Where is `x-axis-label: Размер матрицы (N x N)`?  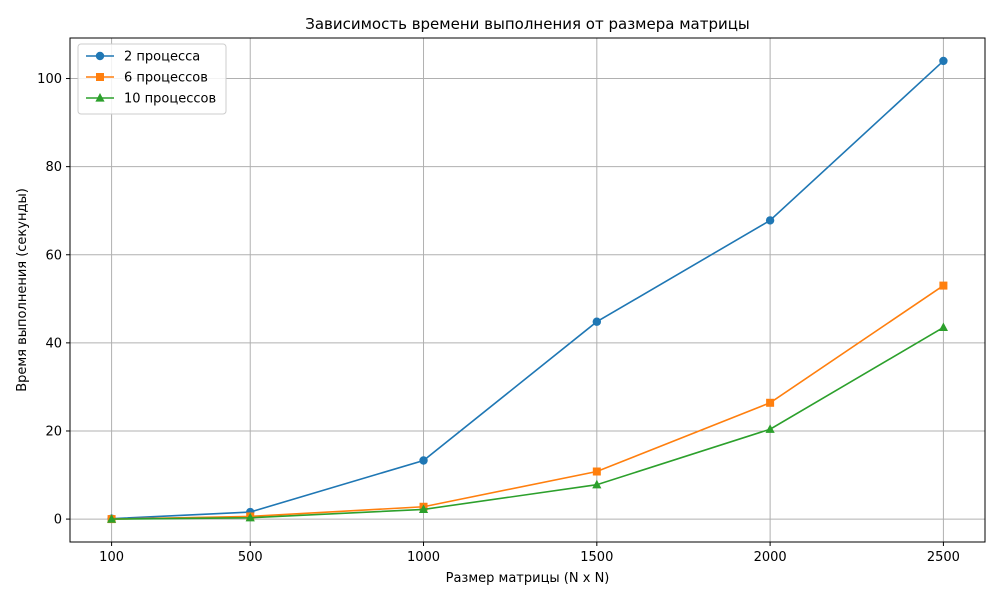 x-axis-label: Размер матрицы (N x N) is located at coordinates (528, 578).